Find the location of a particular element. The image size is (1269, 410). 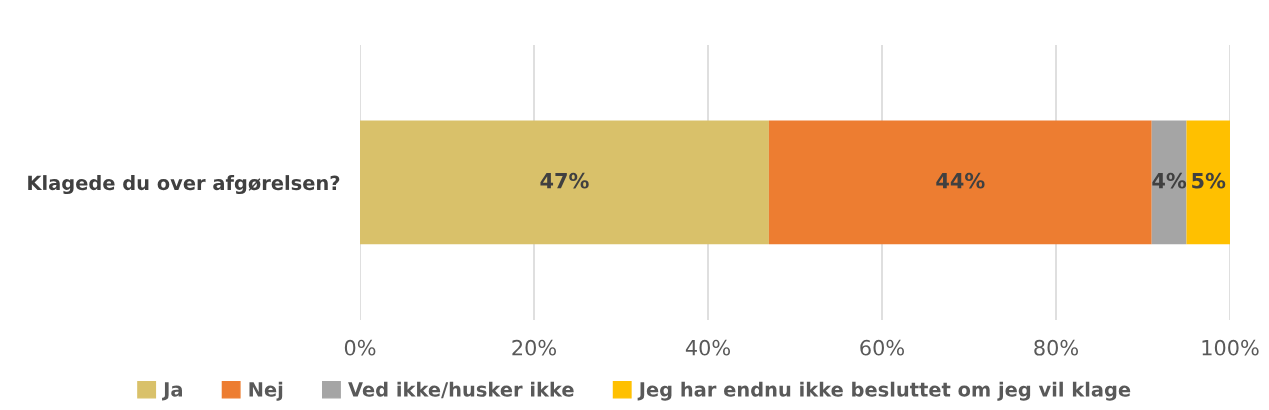

y-tick-label: Klagede du over afgørelsen? is located at coordinates (184, 185).